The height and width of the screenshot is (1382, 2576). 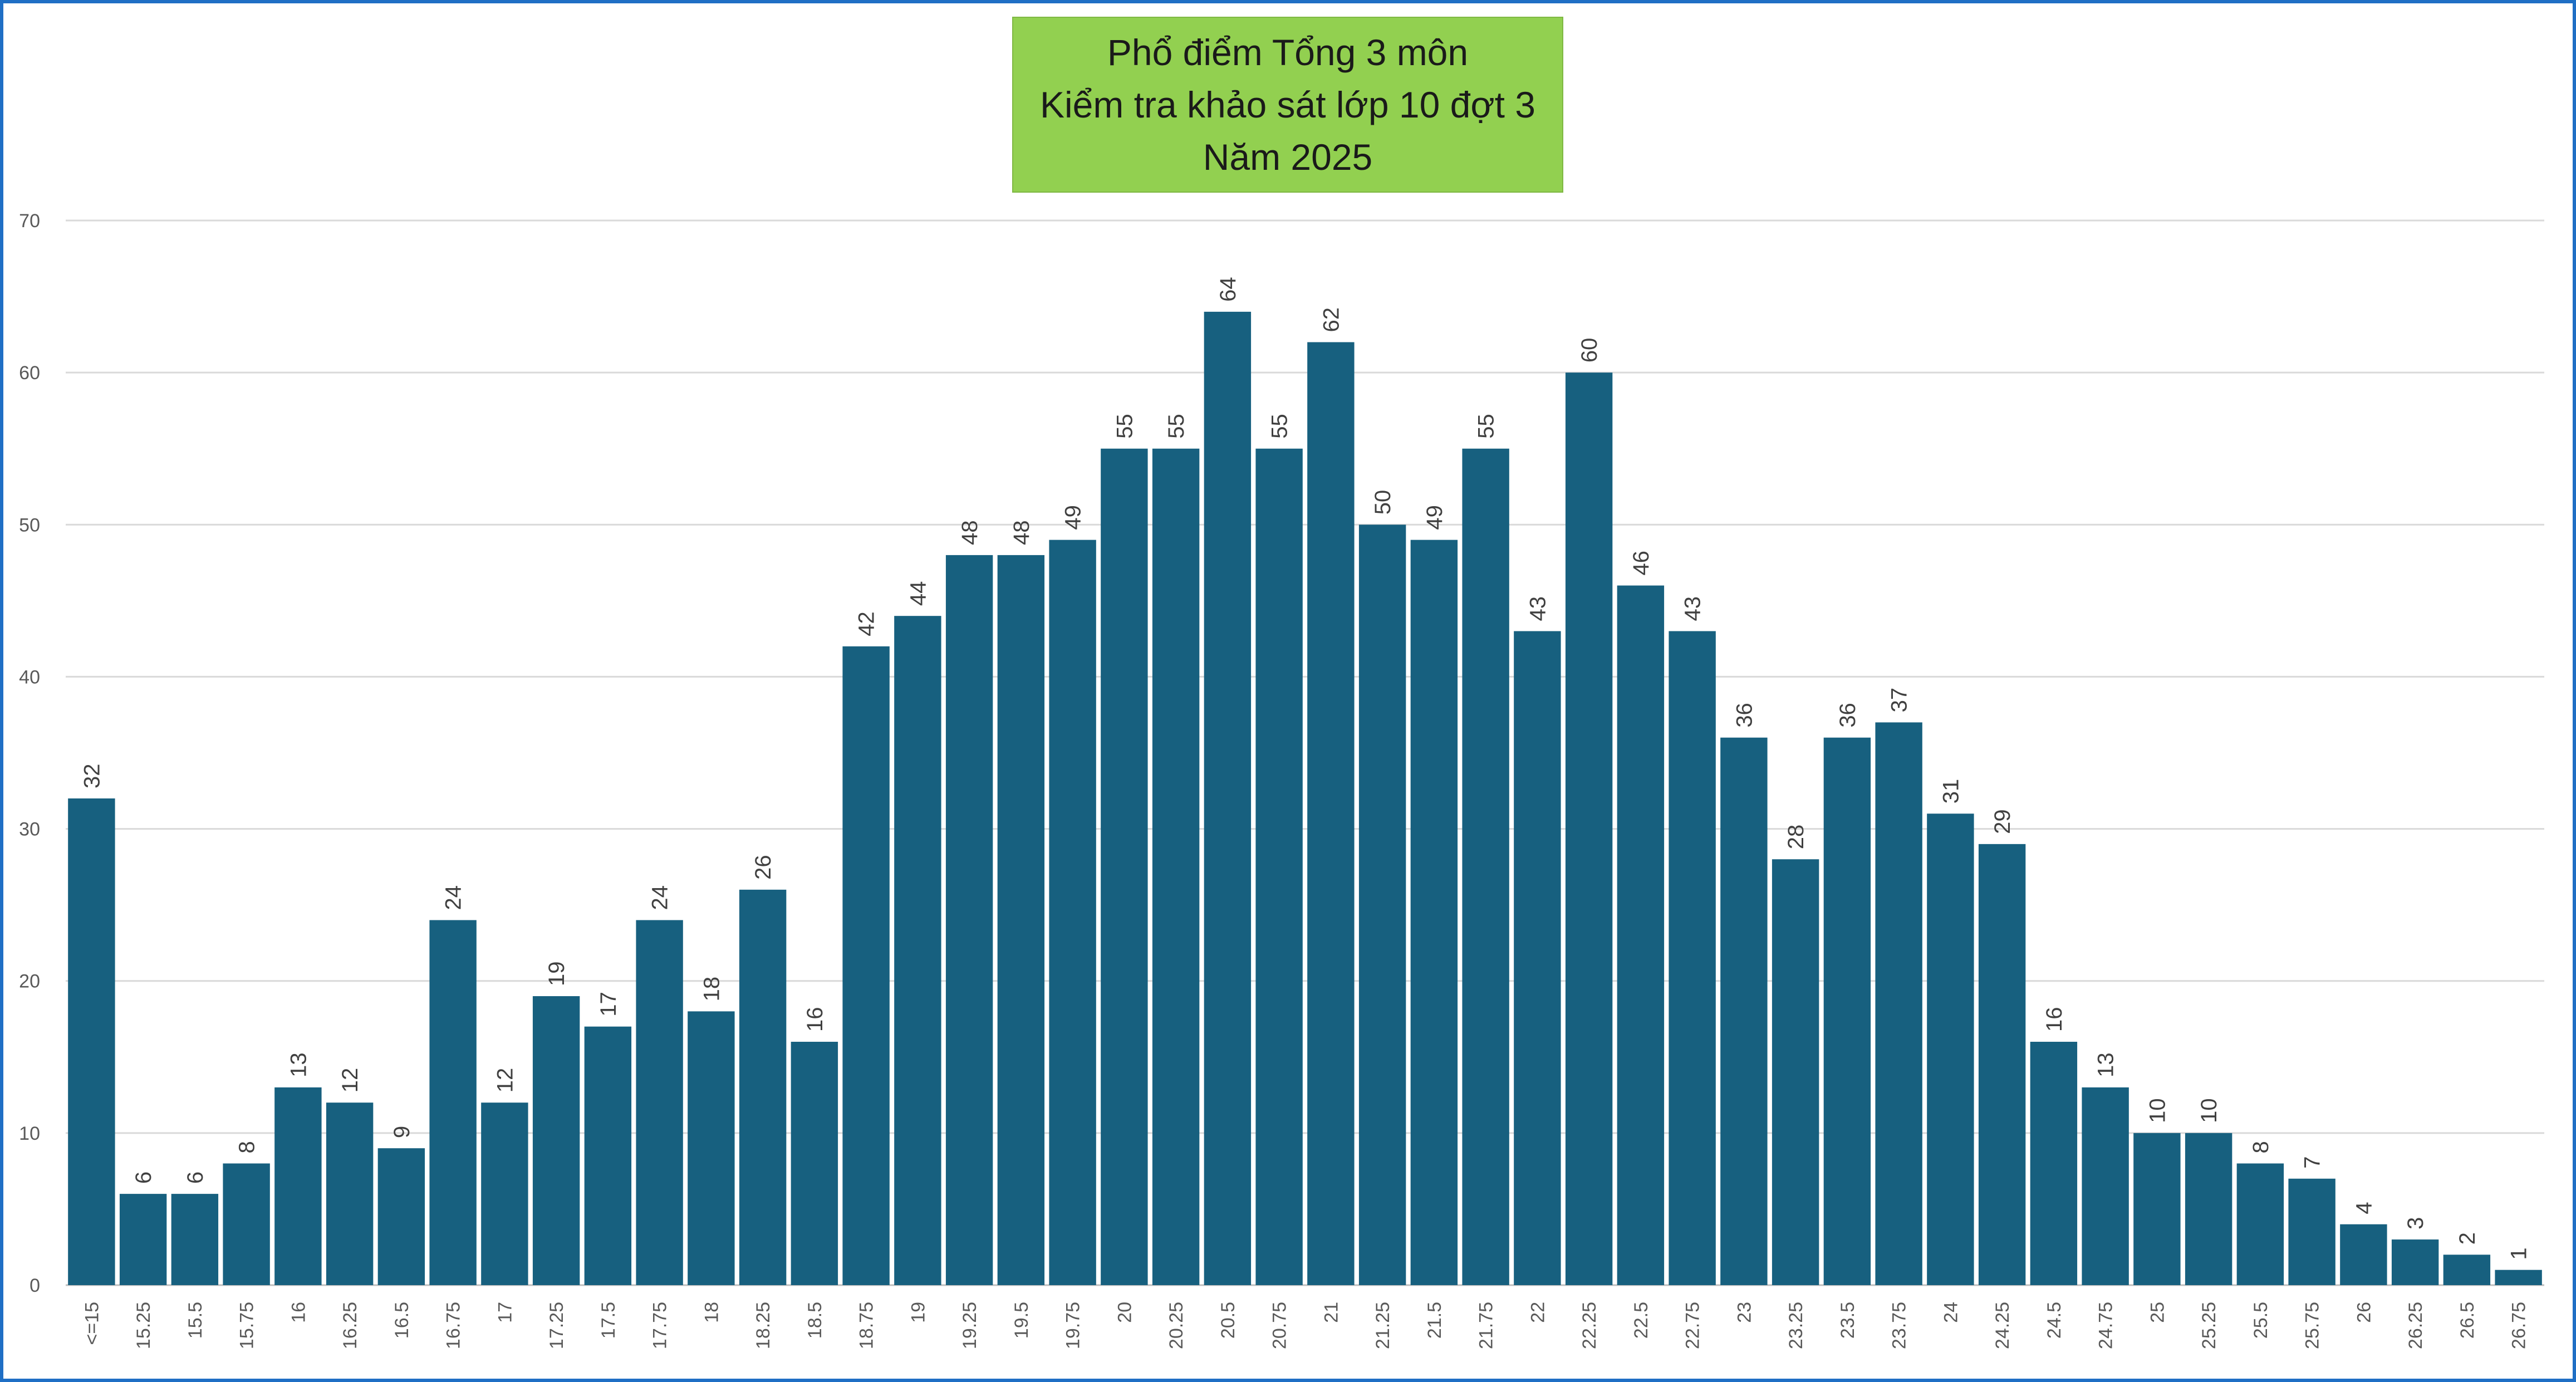 I want to click on x-tick-label: 15.5, so click(x=195, y=1320).